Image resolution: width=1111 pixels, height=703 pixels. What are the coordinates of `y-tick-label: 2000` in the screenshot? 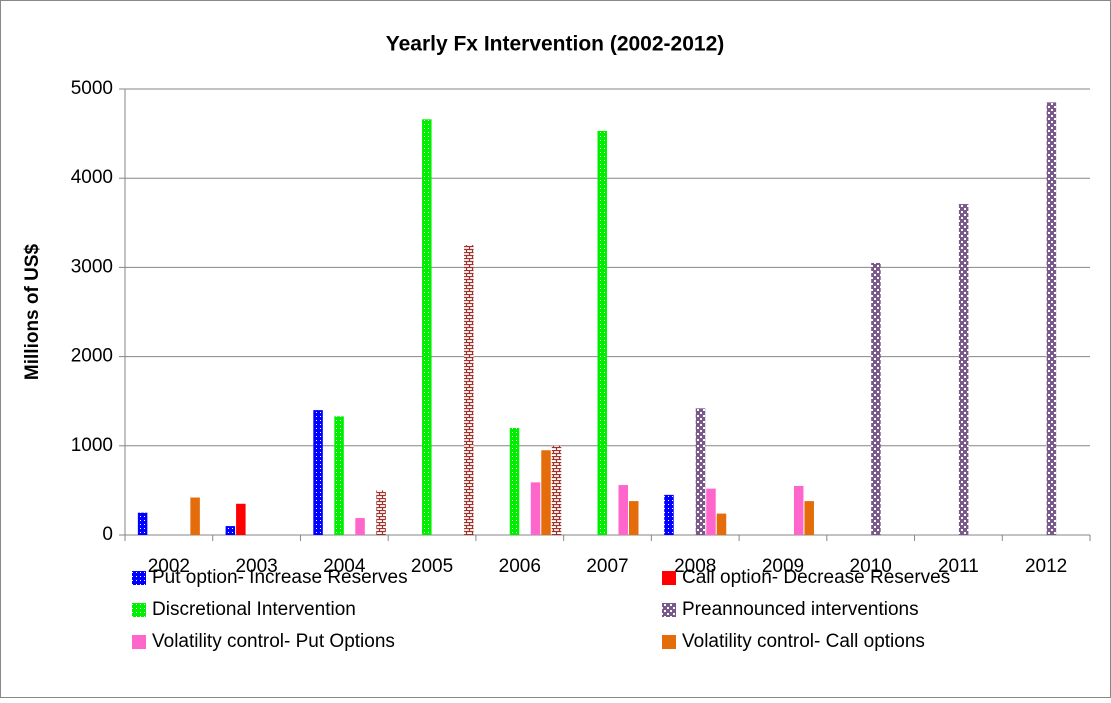 It's located at (92, 356).